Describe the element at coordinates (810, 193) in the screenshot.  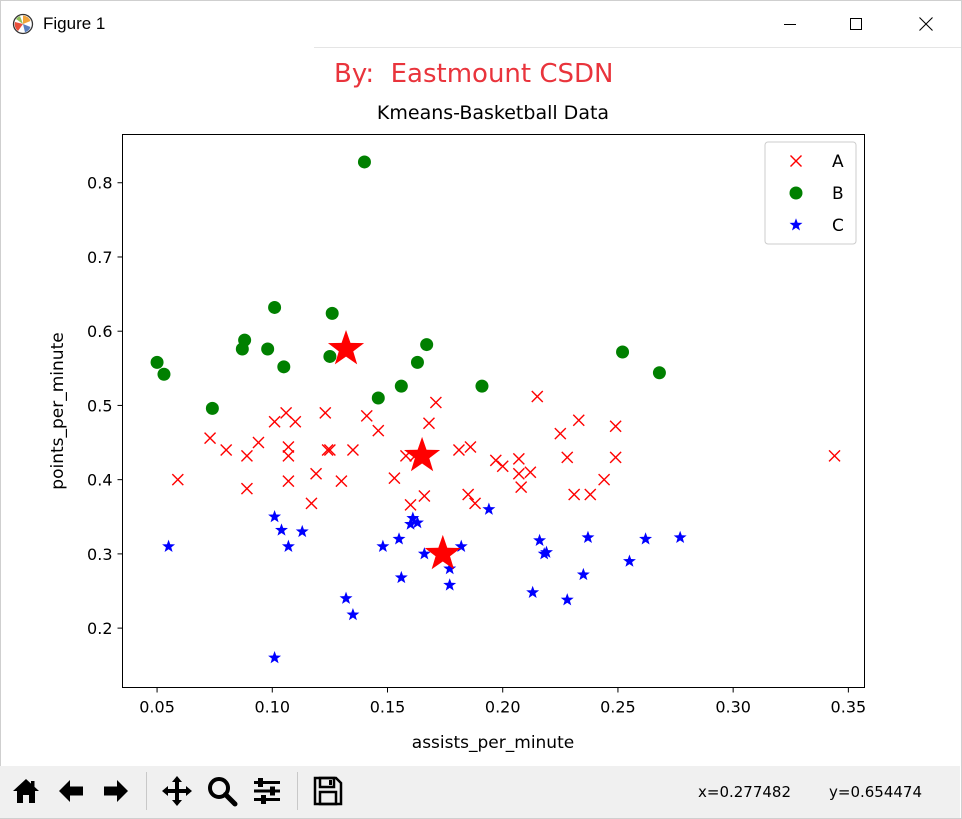
I see `chart-legend: ABC` at that location.